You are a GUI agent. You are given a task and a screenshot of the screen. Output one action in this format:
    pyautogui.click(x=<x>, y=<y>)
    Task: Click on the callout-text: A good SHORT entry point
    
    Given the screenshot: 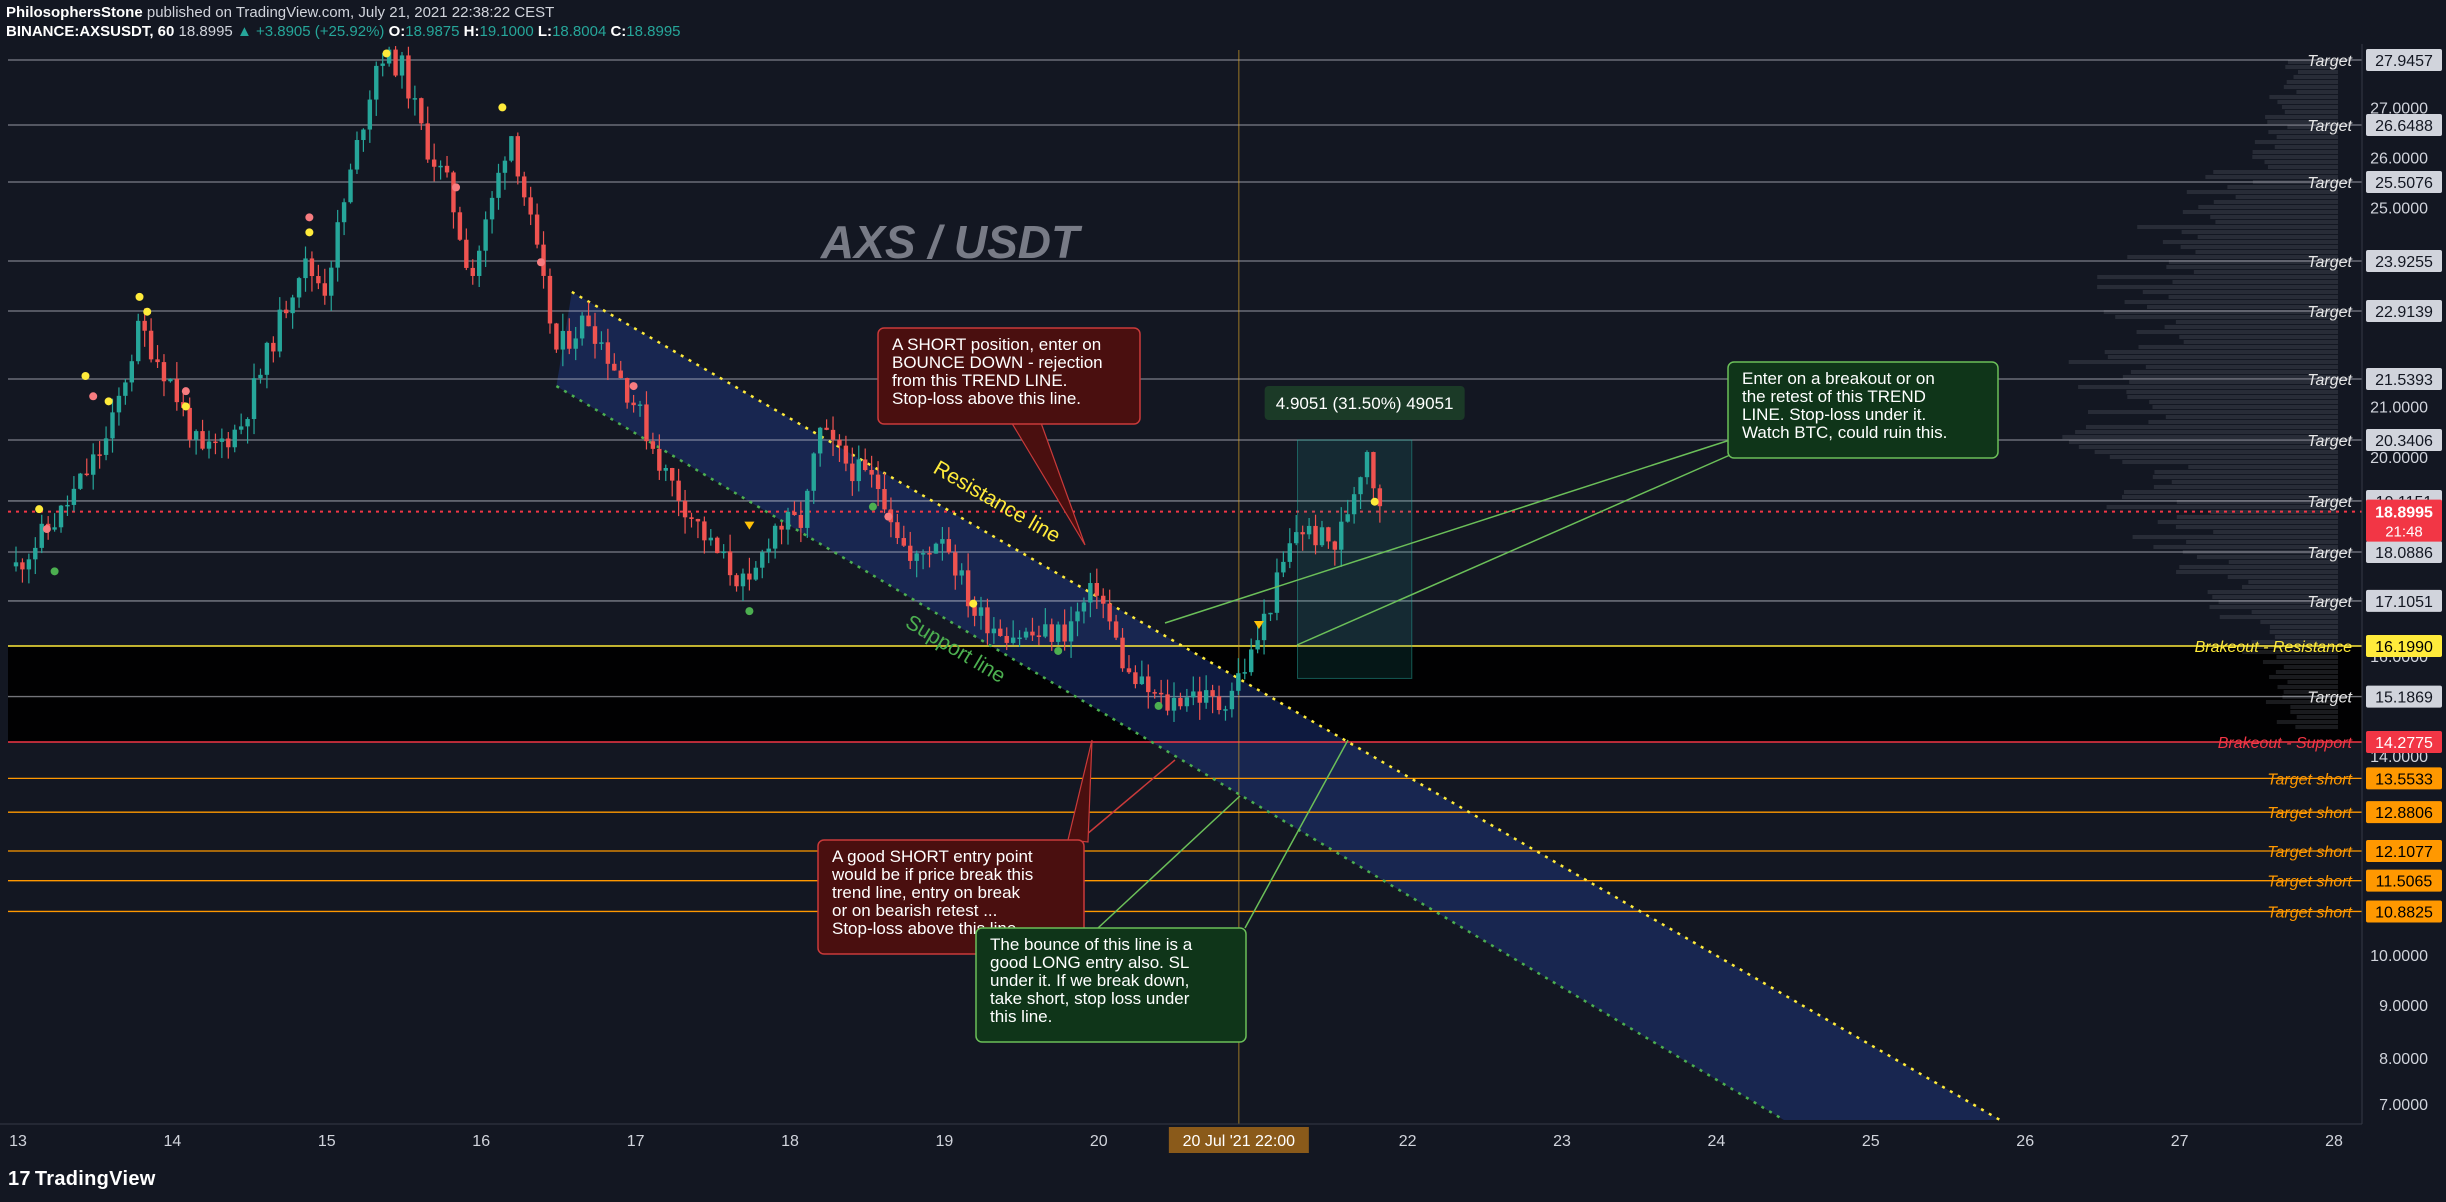 What is the action you would take?
    pyautogui.click(x=932, y=856)
    